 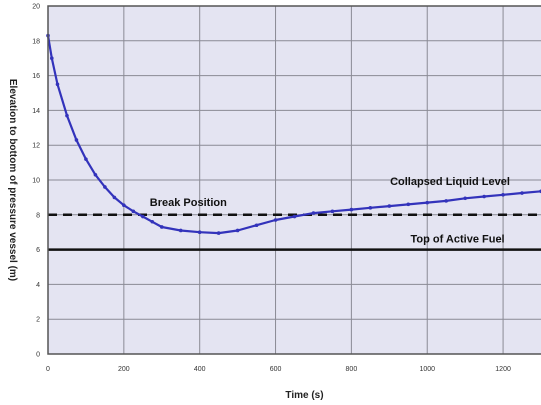 What do you see at coordinates (304, 395) in the screenshot?
I see `x-axis-label: Time (s)` at bounding box center [304, 395].